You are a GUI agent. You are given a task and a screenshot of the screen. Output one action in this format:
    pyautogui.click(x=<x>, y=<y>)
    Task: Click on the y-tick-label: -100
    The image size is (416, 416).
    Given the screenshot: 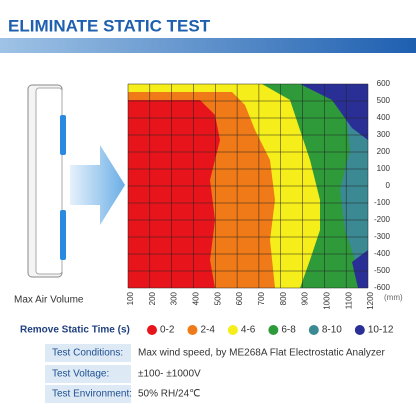 What is the action you would take?
    pyautogui.click(x=382, y=202)
    